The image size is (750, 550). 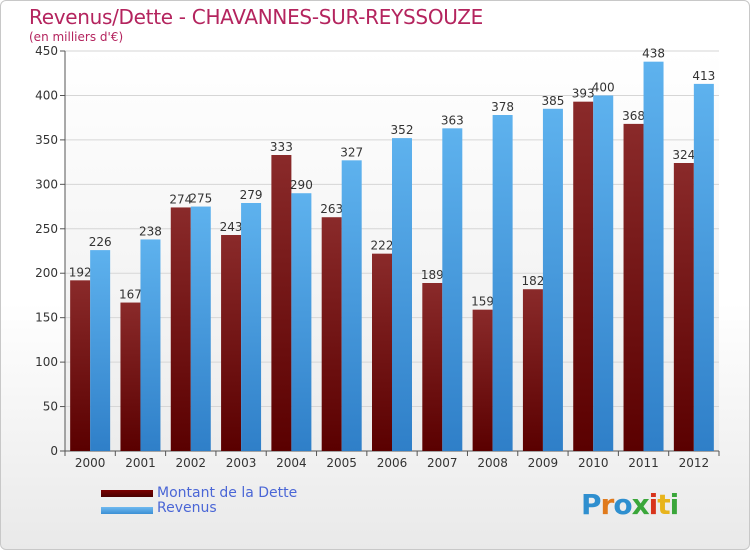 I want to click on logo-letter: P, so click(x=591, y=504).